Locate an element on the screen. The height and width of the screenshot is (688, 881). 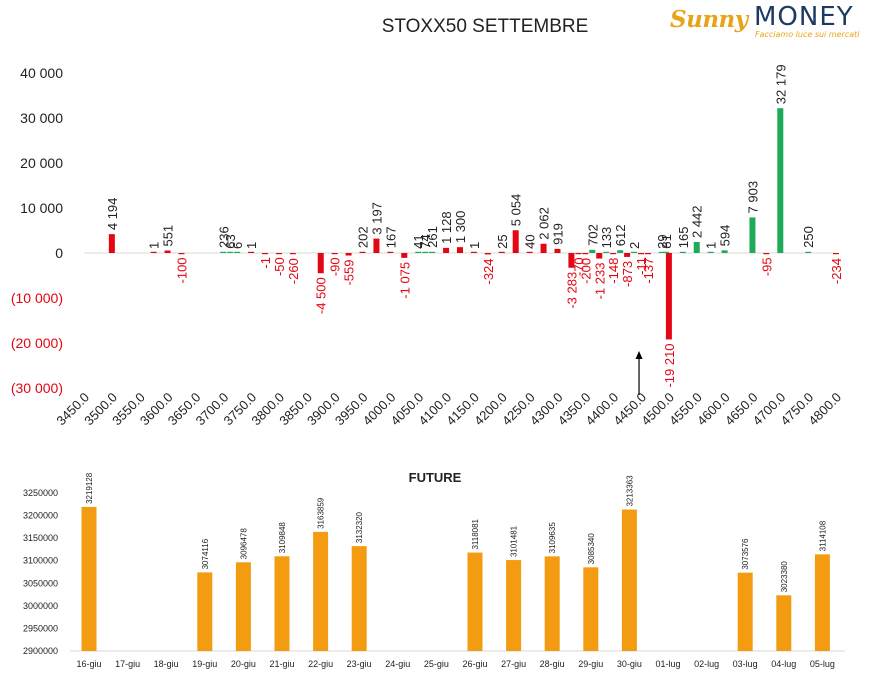
bar-value-label: 81 is located at coordinates (666, 241).